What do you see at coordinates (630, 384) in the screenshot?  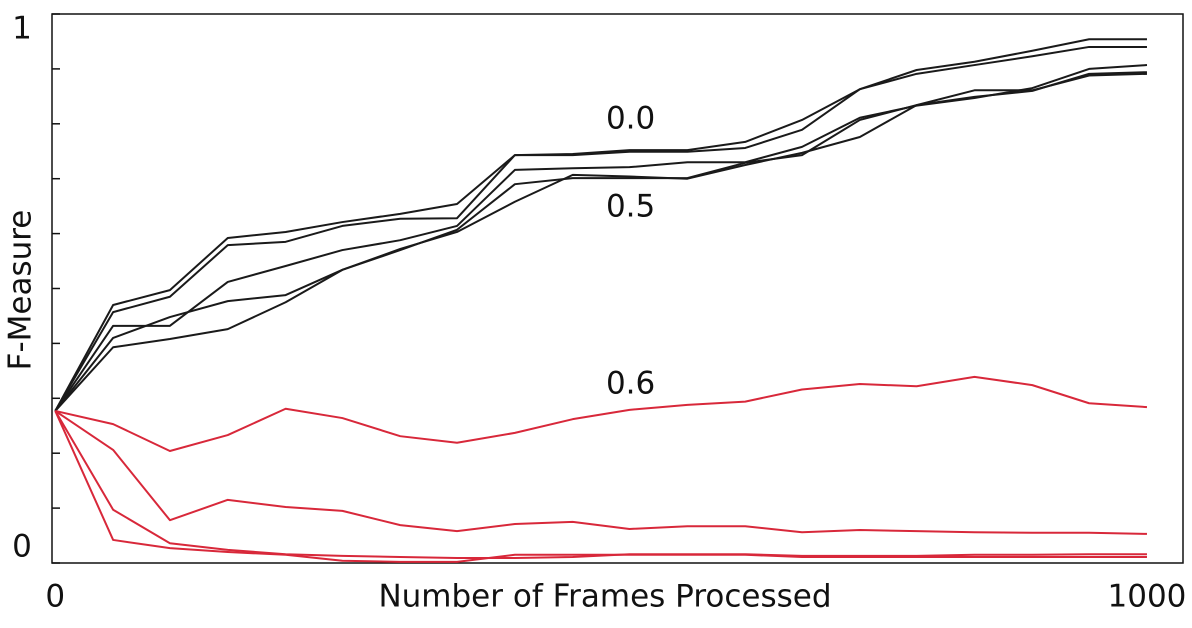 I see `annotation: 0.6` at bounding box center [630, 384].